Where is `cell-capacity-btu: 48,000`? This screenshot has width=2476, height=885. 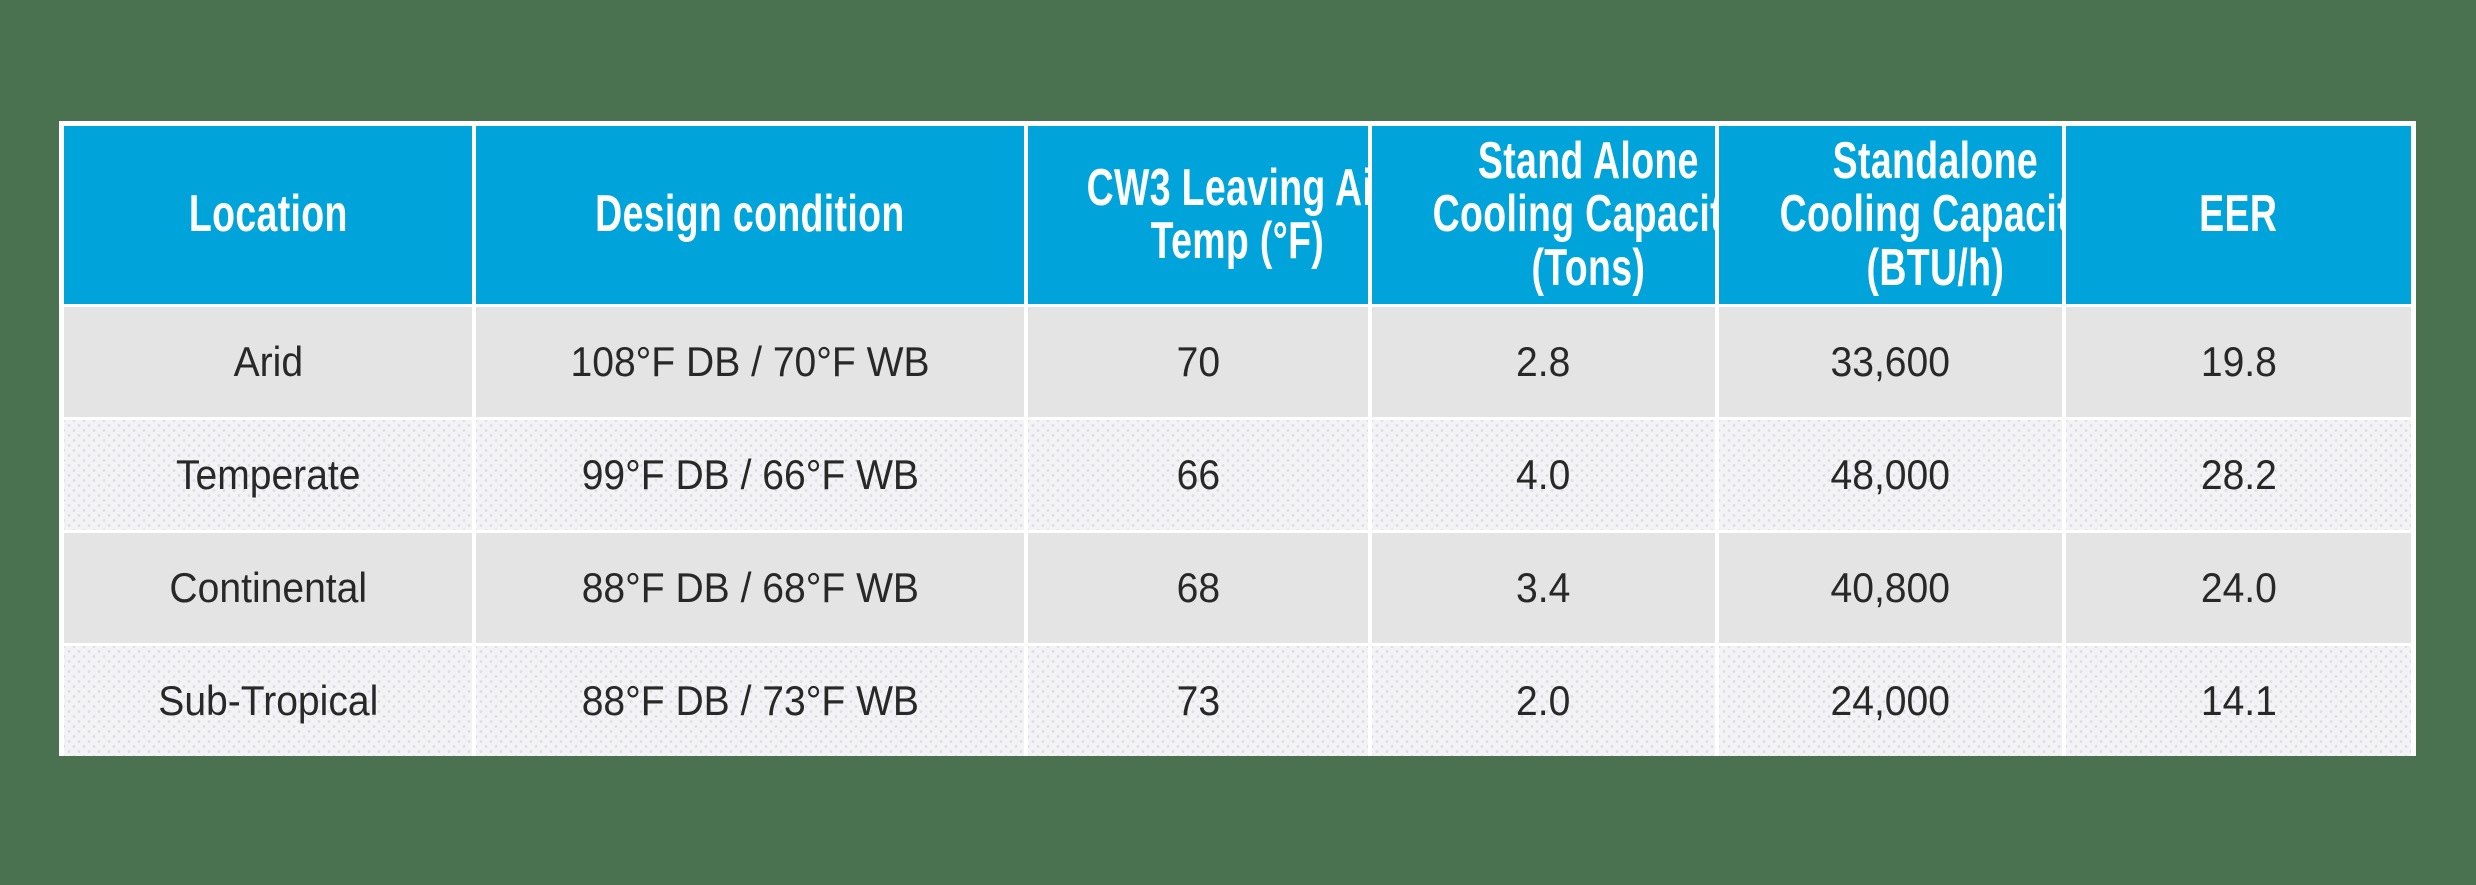
cell-capacity-btu: 48,000 is located at coordinates (1890, 475).